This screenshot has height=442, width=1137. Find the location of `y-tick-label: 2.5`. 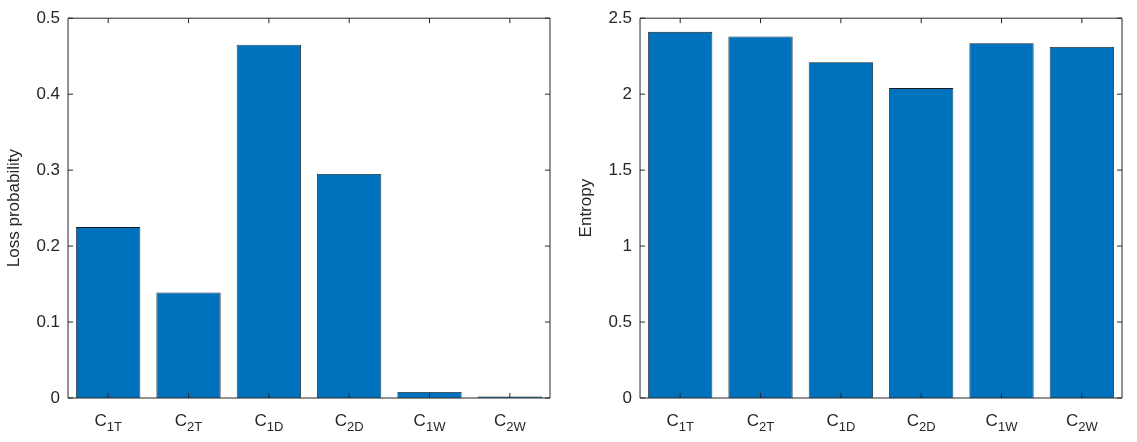

y-tick-label: 2.5 is located at coordinates (620, 17).